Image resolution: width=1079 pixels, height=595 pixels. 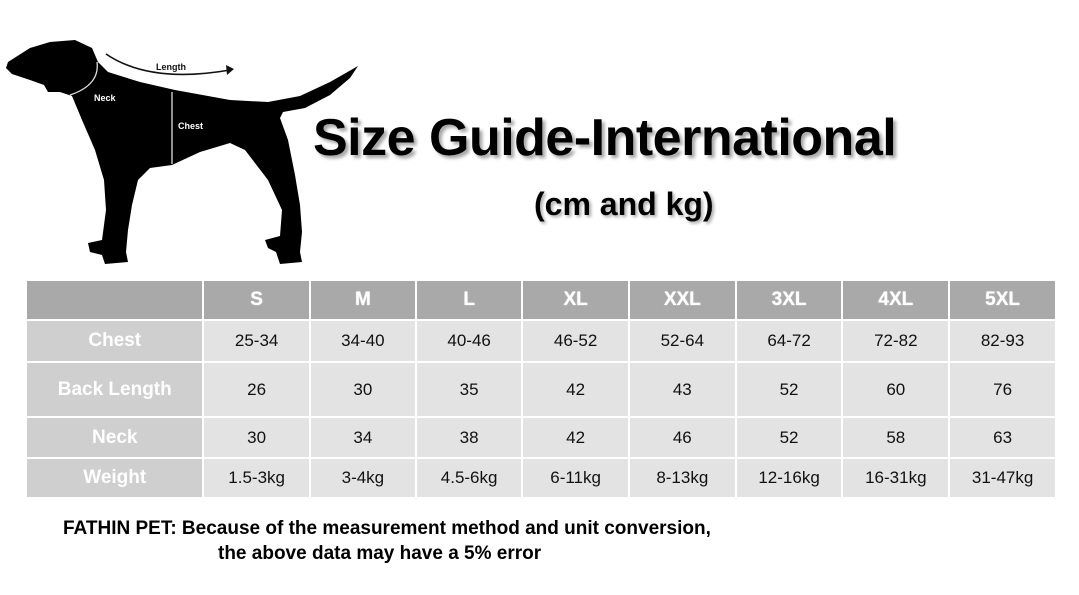 What do you see at coordinates (362, 437) in the screenshot?
I see `table-cell: 34` at bounding box center [362, 437].